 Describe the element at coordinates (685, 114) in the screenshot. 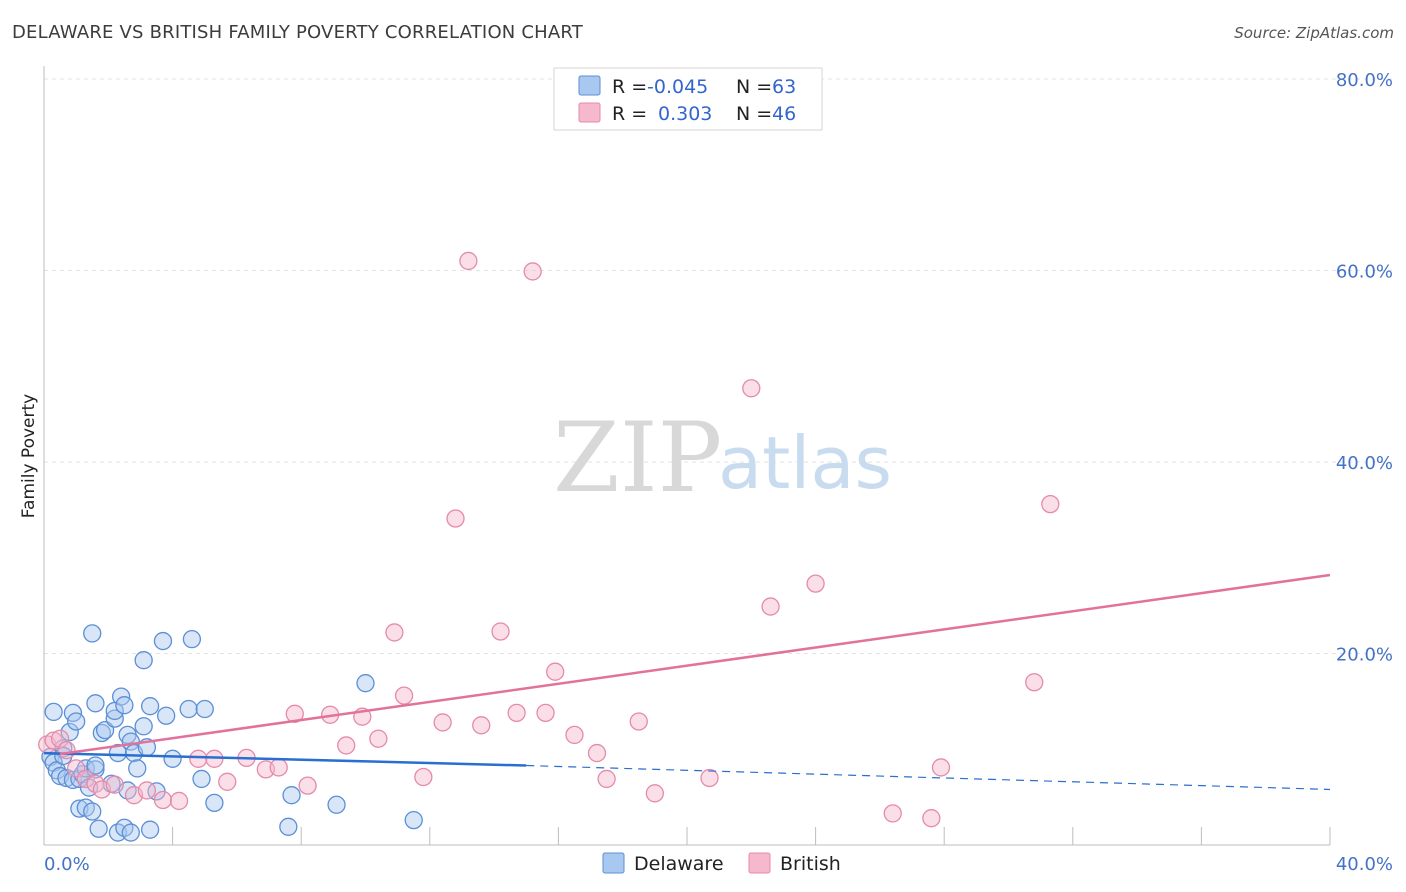

I see `legend-r-value-british: 0.303` at that location.